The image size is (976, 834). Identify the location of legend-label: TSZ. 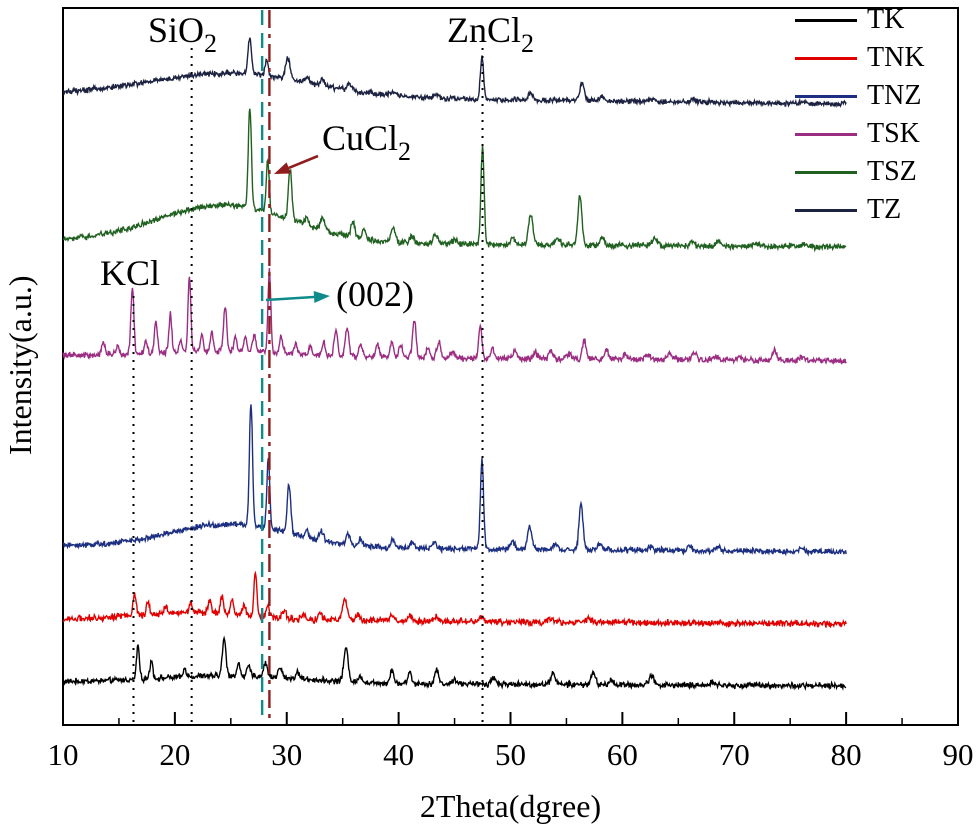
(892, 171).